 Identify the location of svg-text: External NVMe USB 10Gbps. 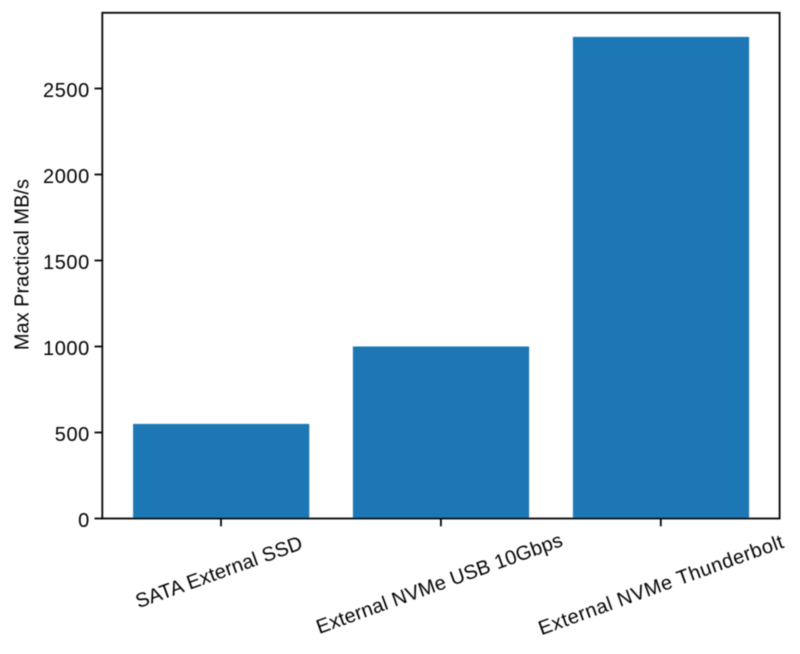
(440, 583).